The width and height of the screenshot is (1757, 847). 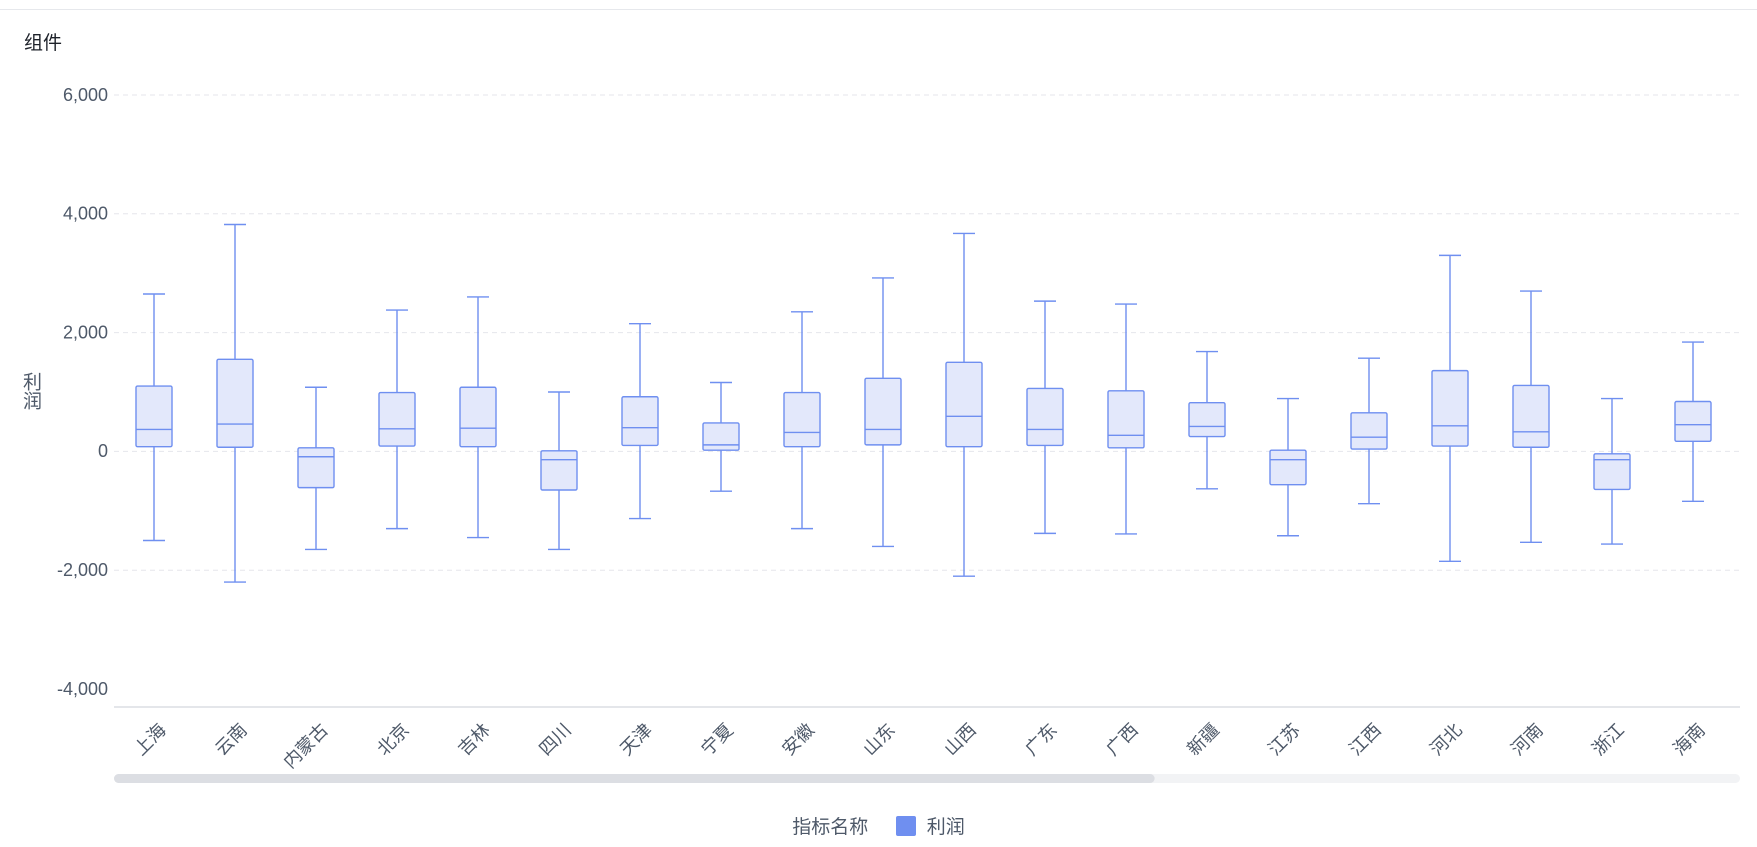 I want to click on x-tick-label: 广西, so click(x=1122, y=740).